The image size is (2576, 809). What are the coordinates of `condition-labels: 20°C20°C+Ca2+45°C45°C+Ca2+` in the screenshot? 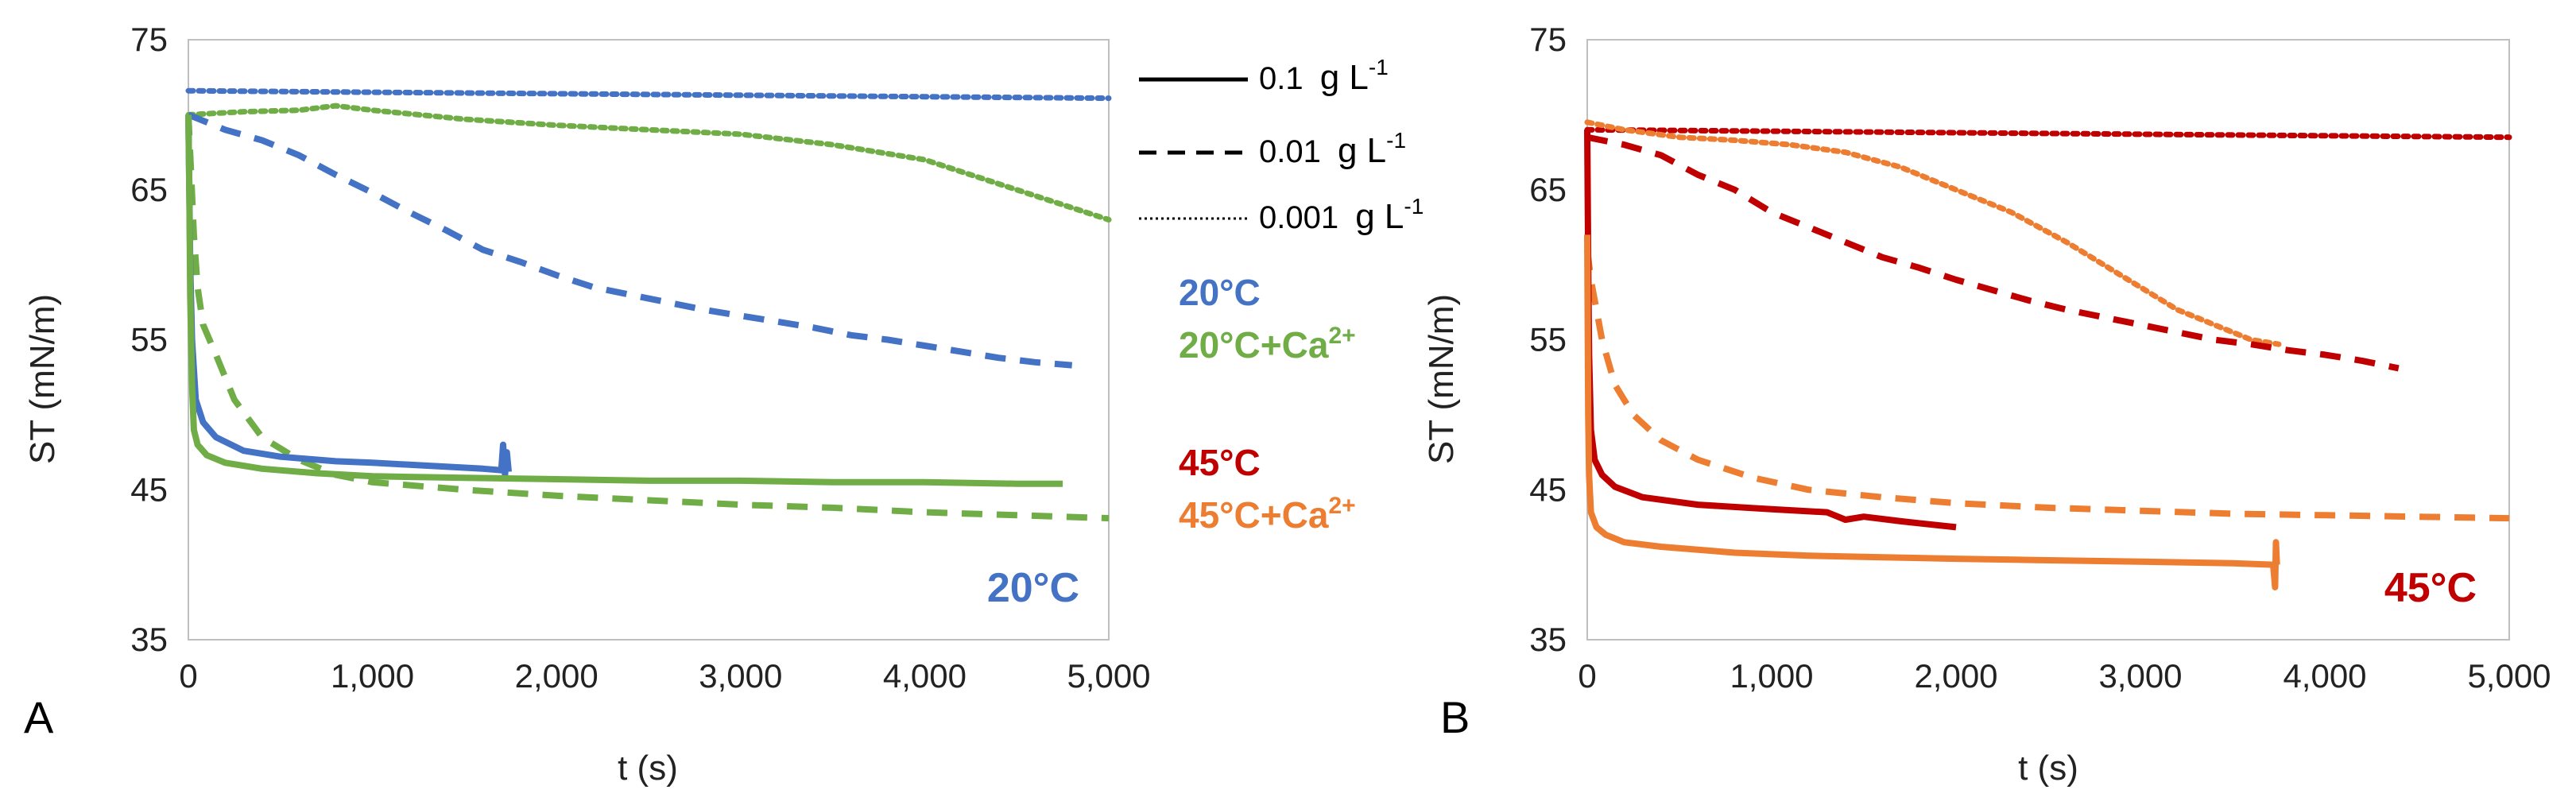 It's located at (1267, 404).